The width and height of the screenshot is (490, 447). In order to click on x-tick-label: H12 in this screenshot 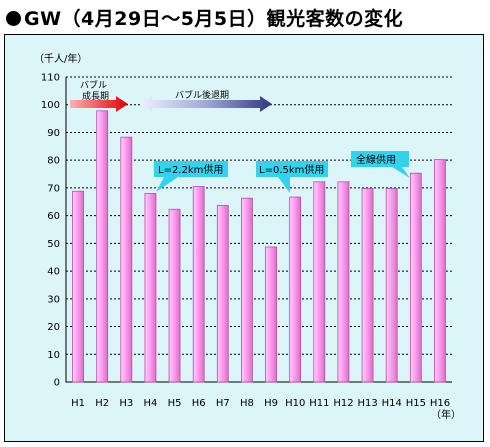, I will do `click(343, 403)`.